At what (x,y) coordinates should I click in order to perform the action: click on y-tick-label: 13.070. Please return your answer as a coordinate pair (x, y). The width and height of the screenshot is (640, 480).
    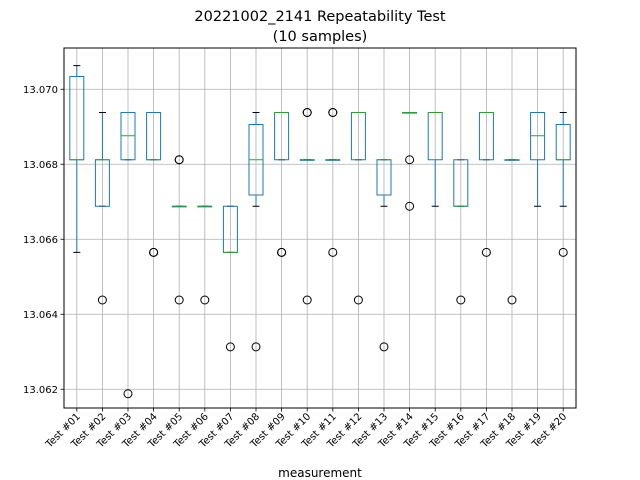
    Looking at the image, I should click on (40, 90).